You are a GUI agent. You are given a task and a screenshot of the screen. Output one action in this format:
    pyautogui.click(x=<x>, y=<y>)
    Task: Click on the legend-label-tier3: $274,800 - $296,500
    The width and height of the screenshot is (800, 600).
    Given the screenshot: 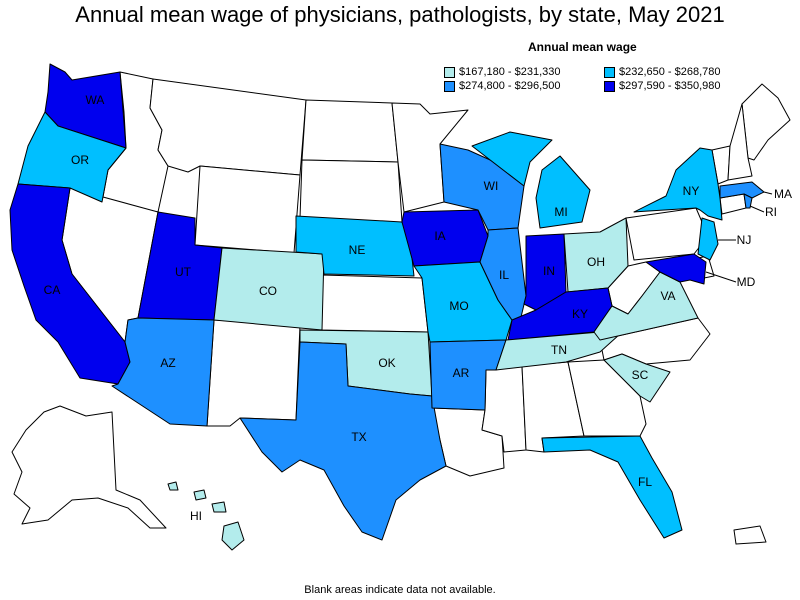 What is the action you would take?
    pyautogui.click(x=510, y=86)
    